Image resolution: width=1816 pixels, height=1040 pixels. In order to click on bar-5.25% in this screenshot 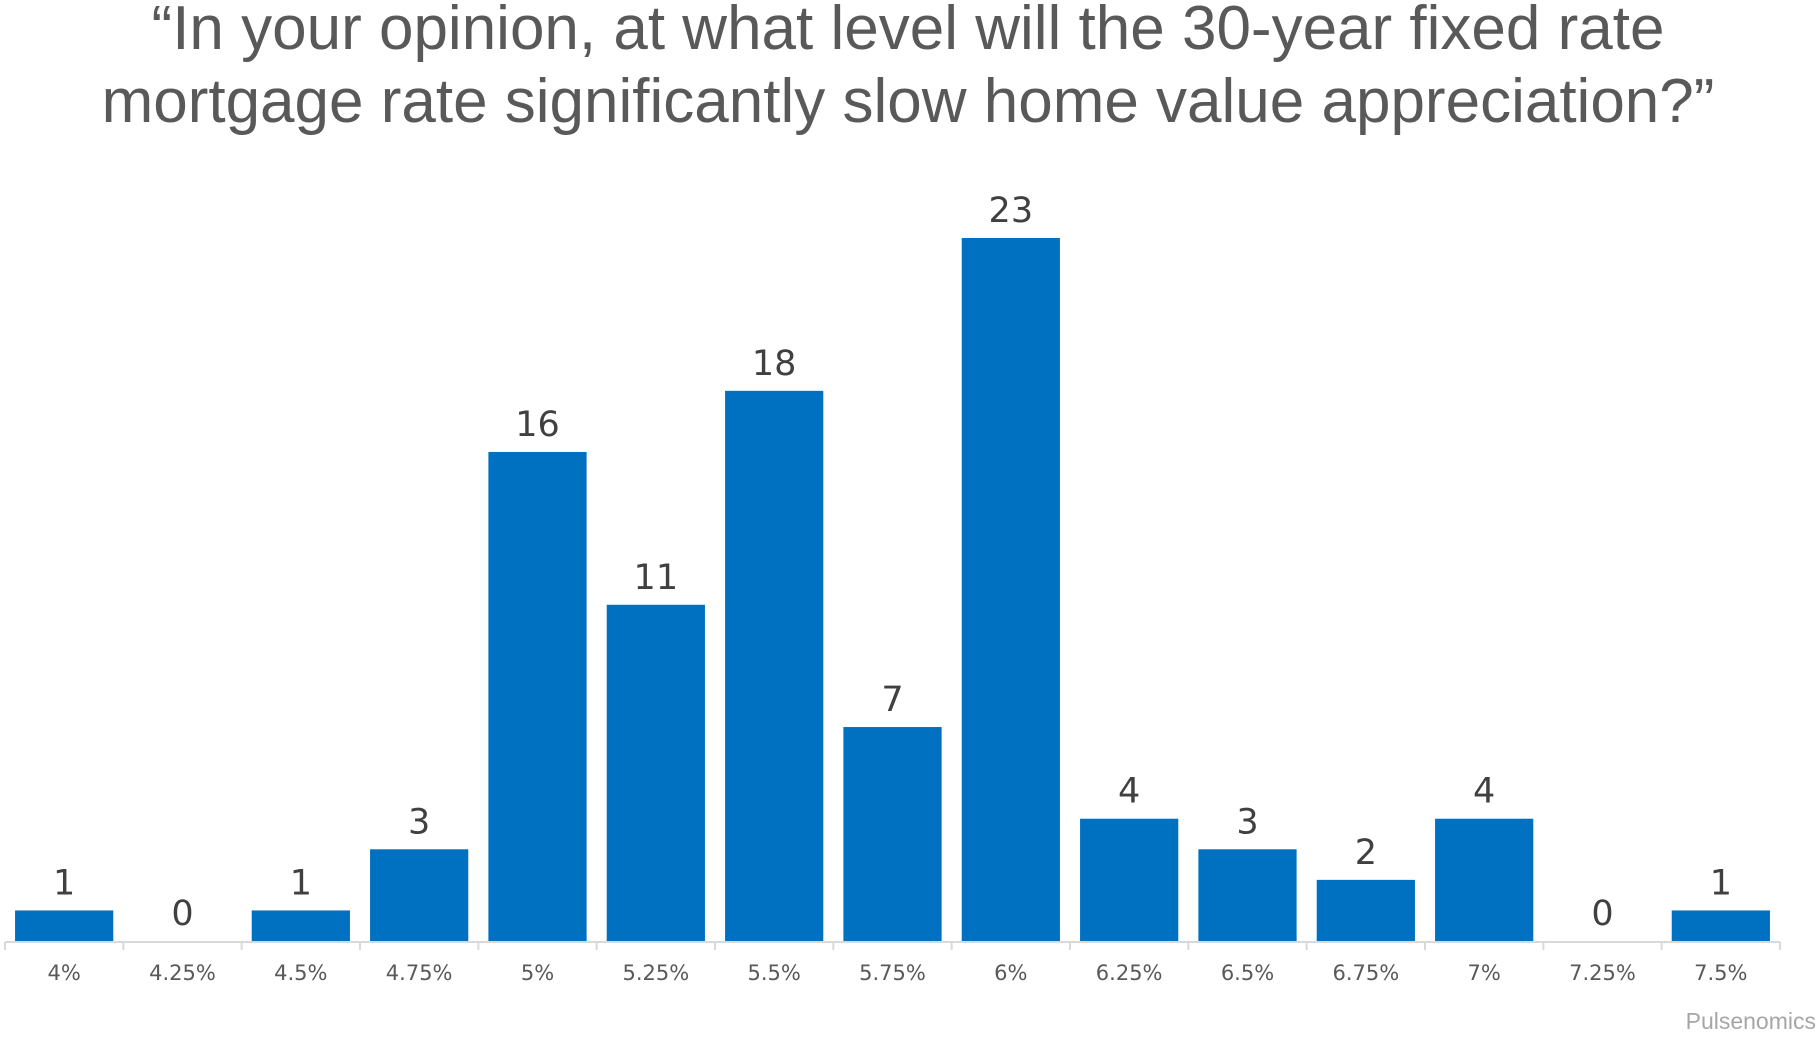, I will do `click(655, 772)`.